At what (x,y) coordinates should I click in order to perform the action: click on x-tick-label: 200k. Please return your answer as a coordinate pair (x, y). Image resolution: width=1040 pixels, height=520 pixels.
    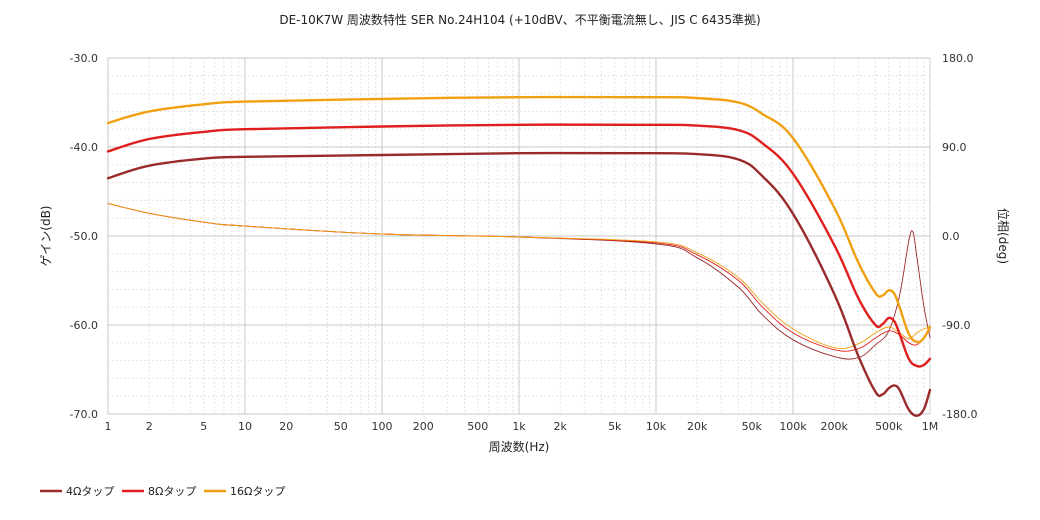
    Looking at the image, I should click on (835, 426).